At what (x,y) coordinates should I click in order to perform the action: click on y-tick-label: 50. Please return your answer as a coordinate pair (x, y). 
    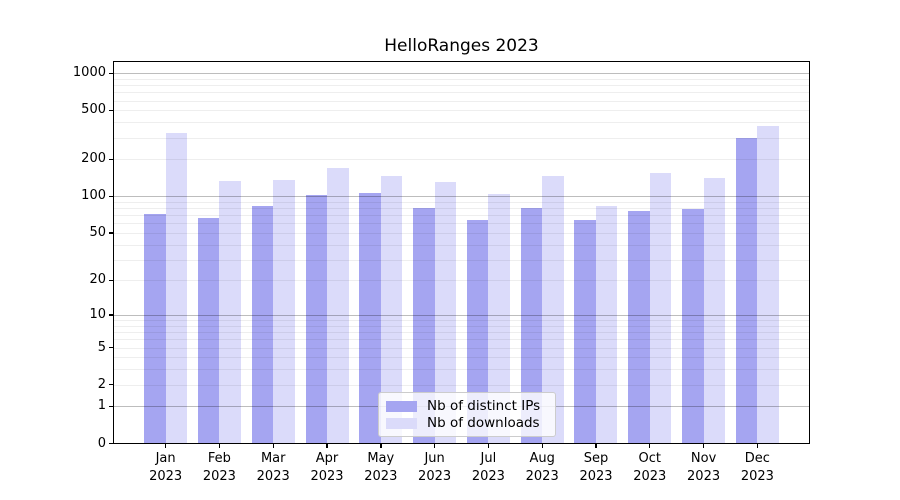
    Looking at the image, I should click on (97, 232).